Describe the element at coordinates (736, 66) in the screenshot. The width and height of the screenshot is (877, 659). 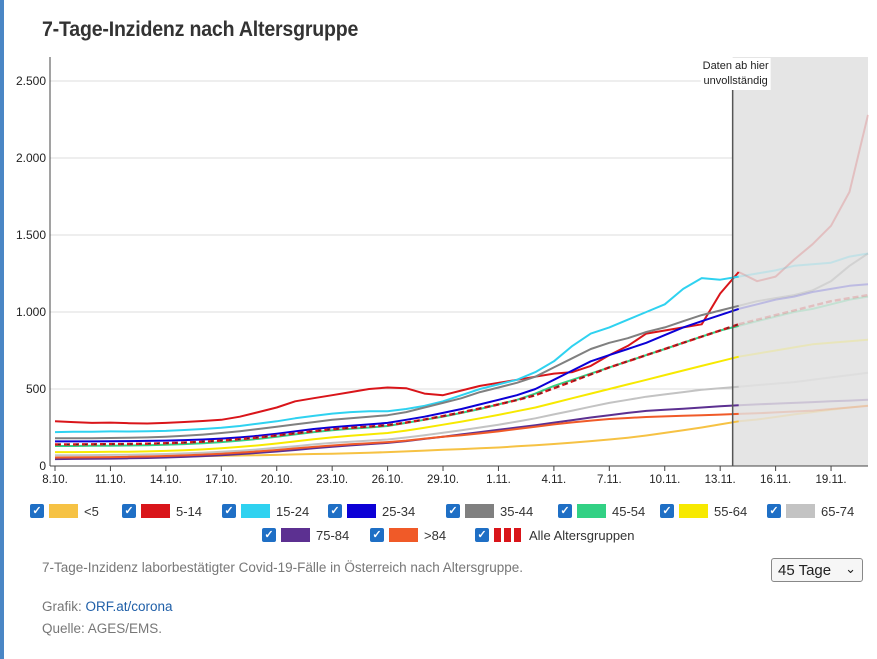
I see `incomplete-annotation: Daten ab hier` at that location.